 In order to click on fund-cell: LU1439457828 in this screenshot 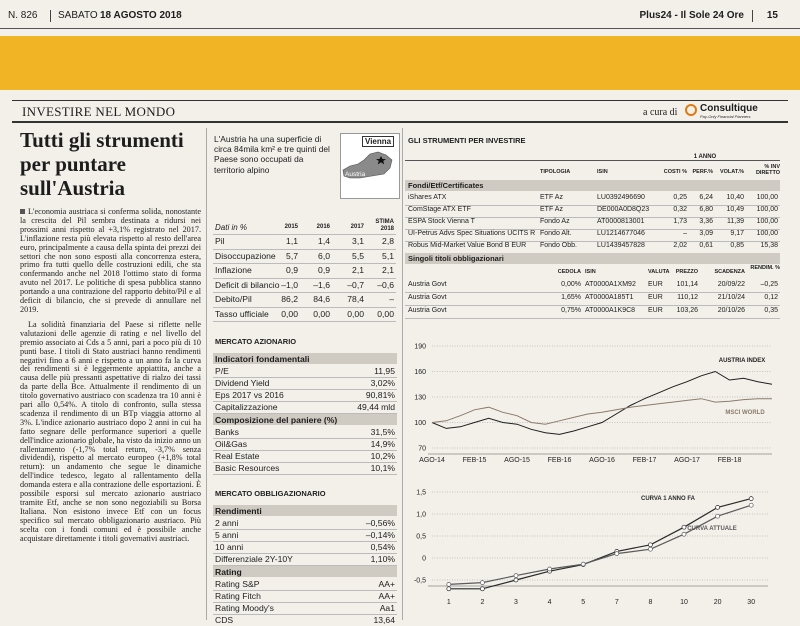, I will do `click(621, 245)`.